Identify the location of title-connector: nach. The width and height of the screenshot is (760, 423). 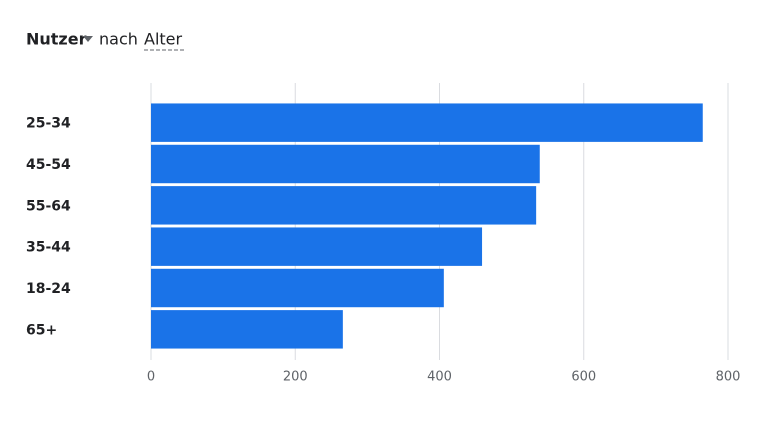
(118, 39).